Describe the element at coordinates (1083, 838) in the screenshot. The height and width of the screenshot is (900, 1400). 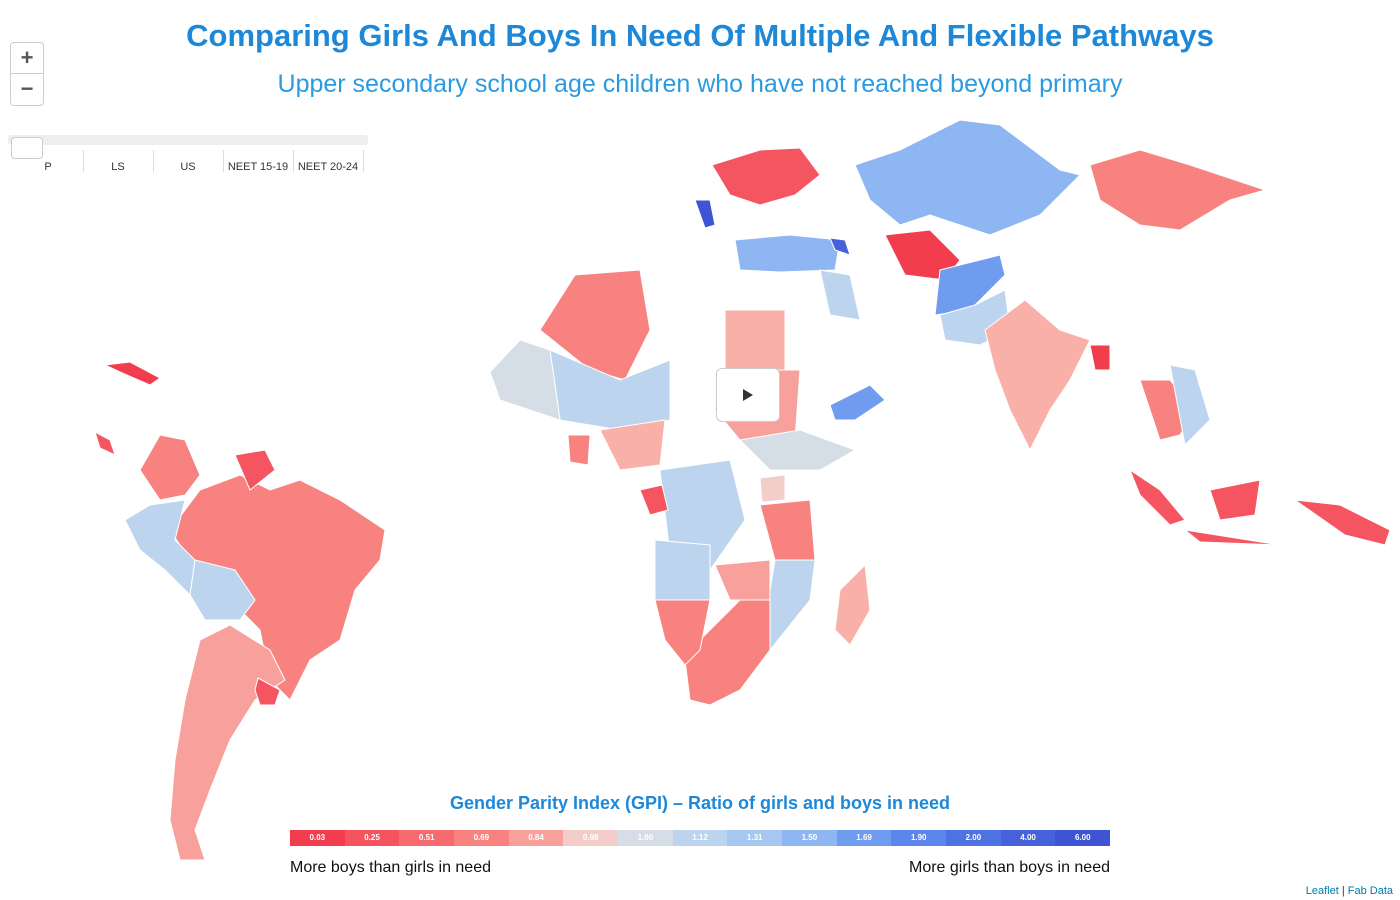
I see `legend-swatch: 6.00` at that location.